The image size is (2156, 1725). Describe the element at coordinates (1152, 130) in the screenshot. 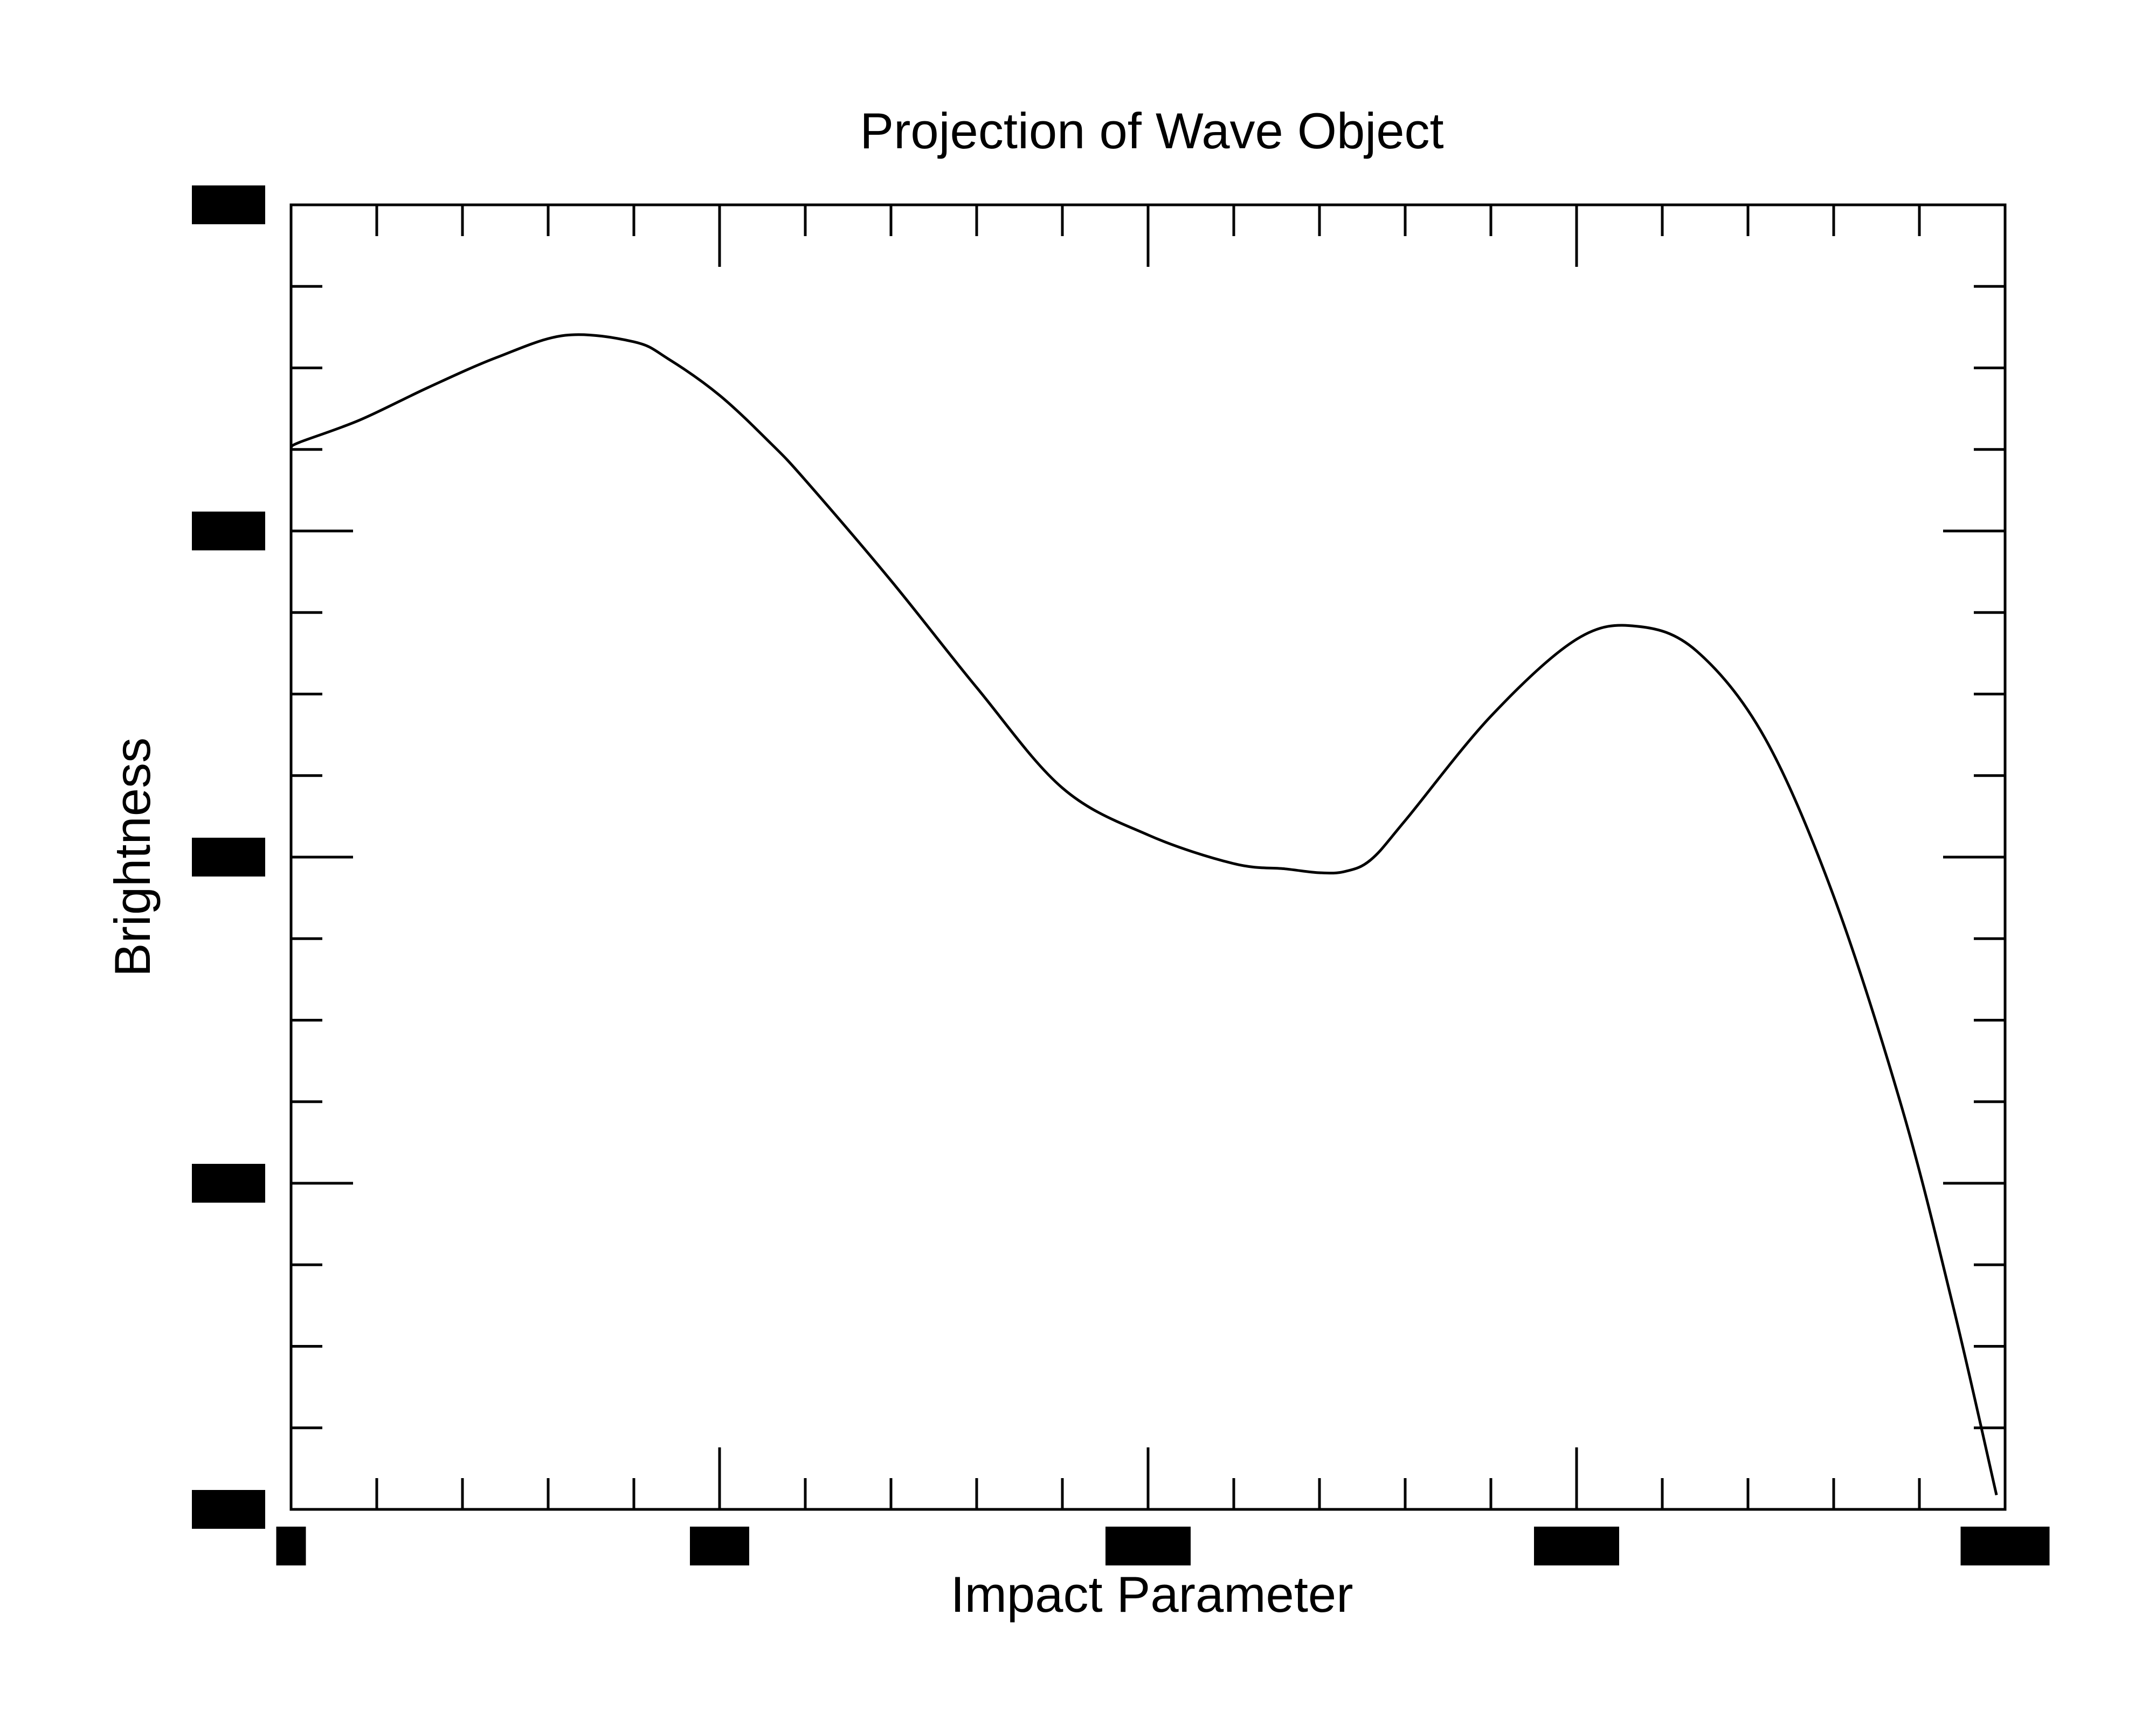

I see `chart-title: Projection of Wave Object` at that location.